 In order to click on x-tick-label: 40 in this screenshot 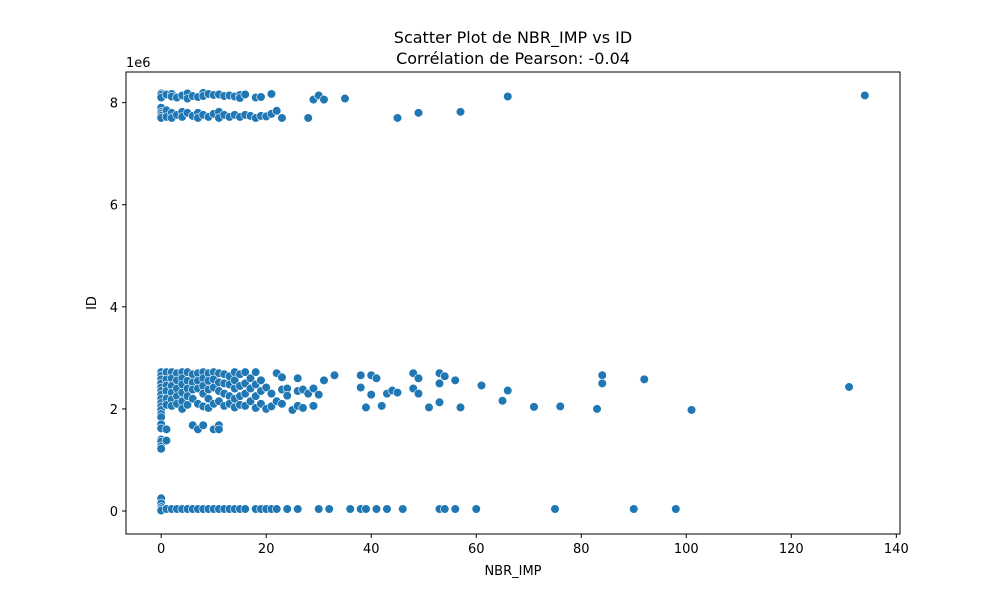, I will do `click(371, 549)`.